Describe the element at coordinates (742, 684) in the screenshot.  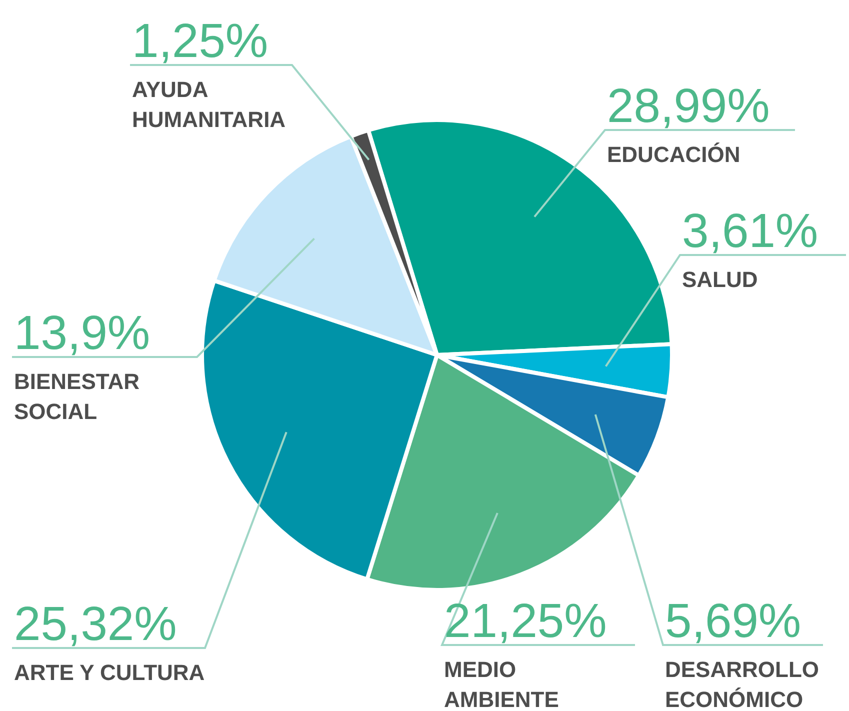
I see `slice-label: DESARROLLO ECONÓMICO` at that location.